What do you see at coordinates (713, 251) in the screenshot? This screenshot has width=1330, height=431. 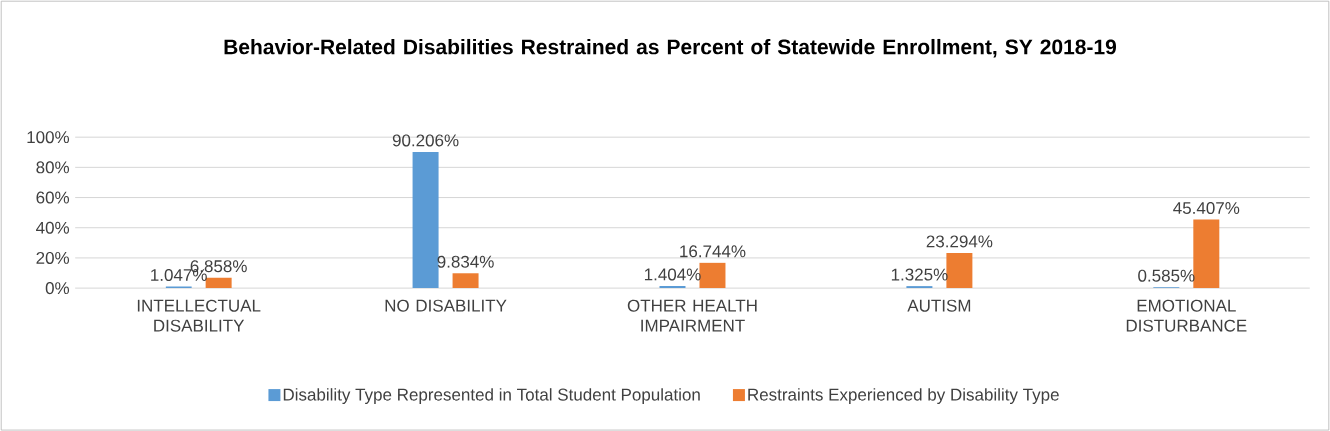 I see `data-label: 16.744%` at bounding box center [713, 251].